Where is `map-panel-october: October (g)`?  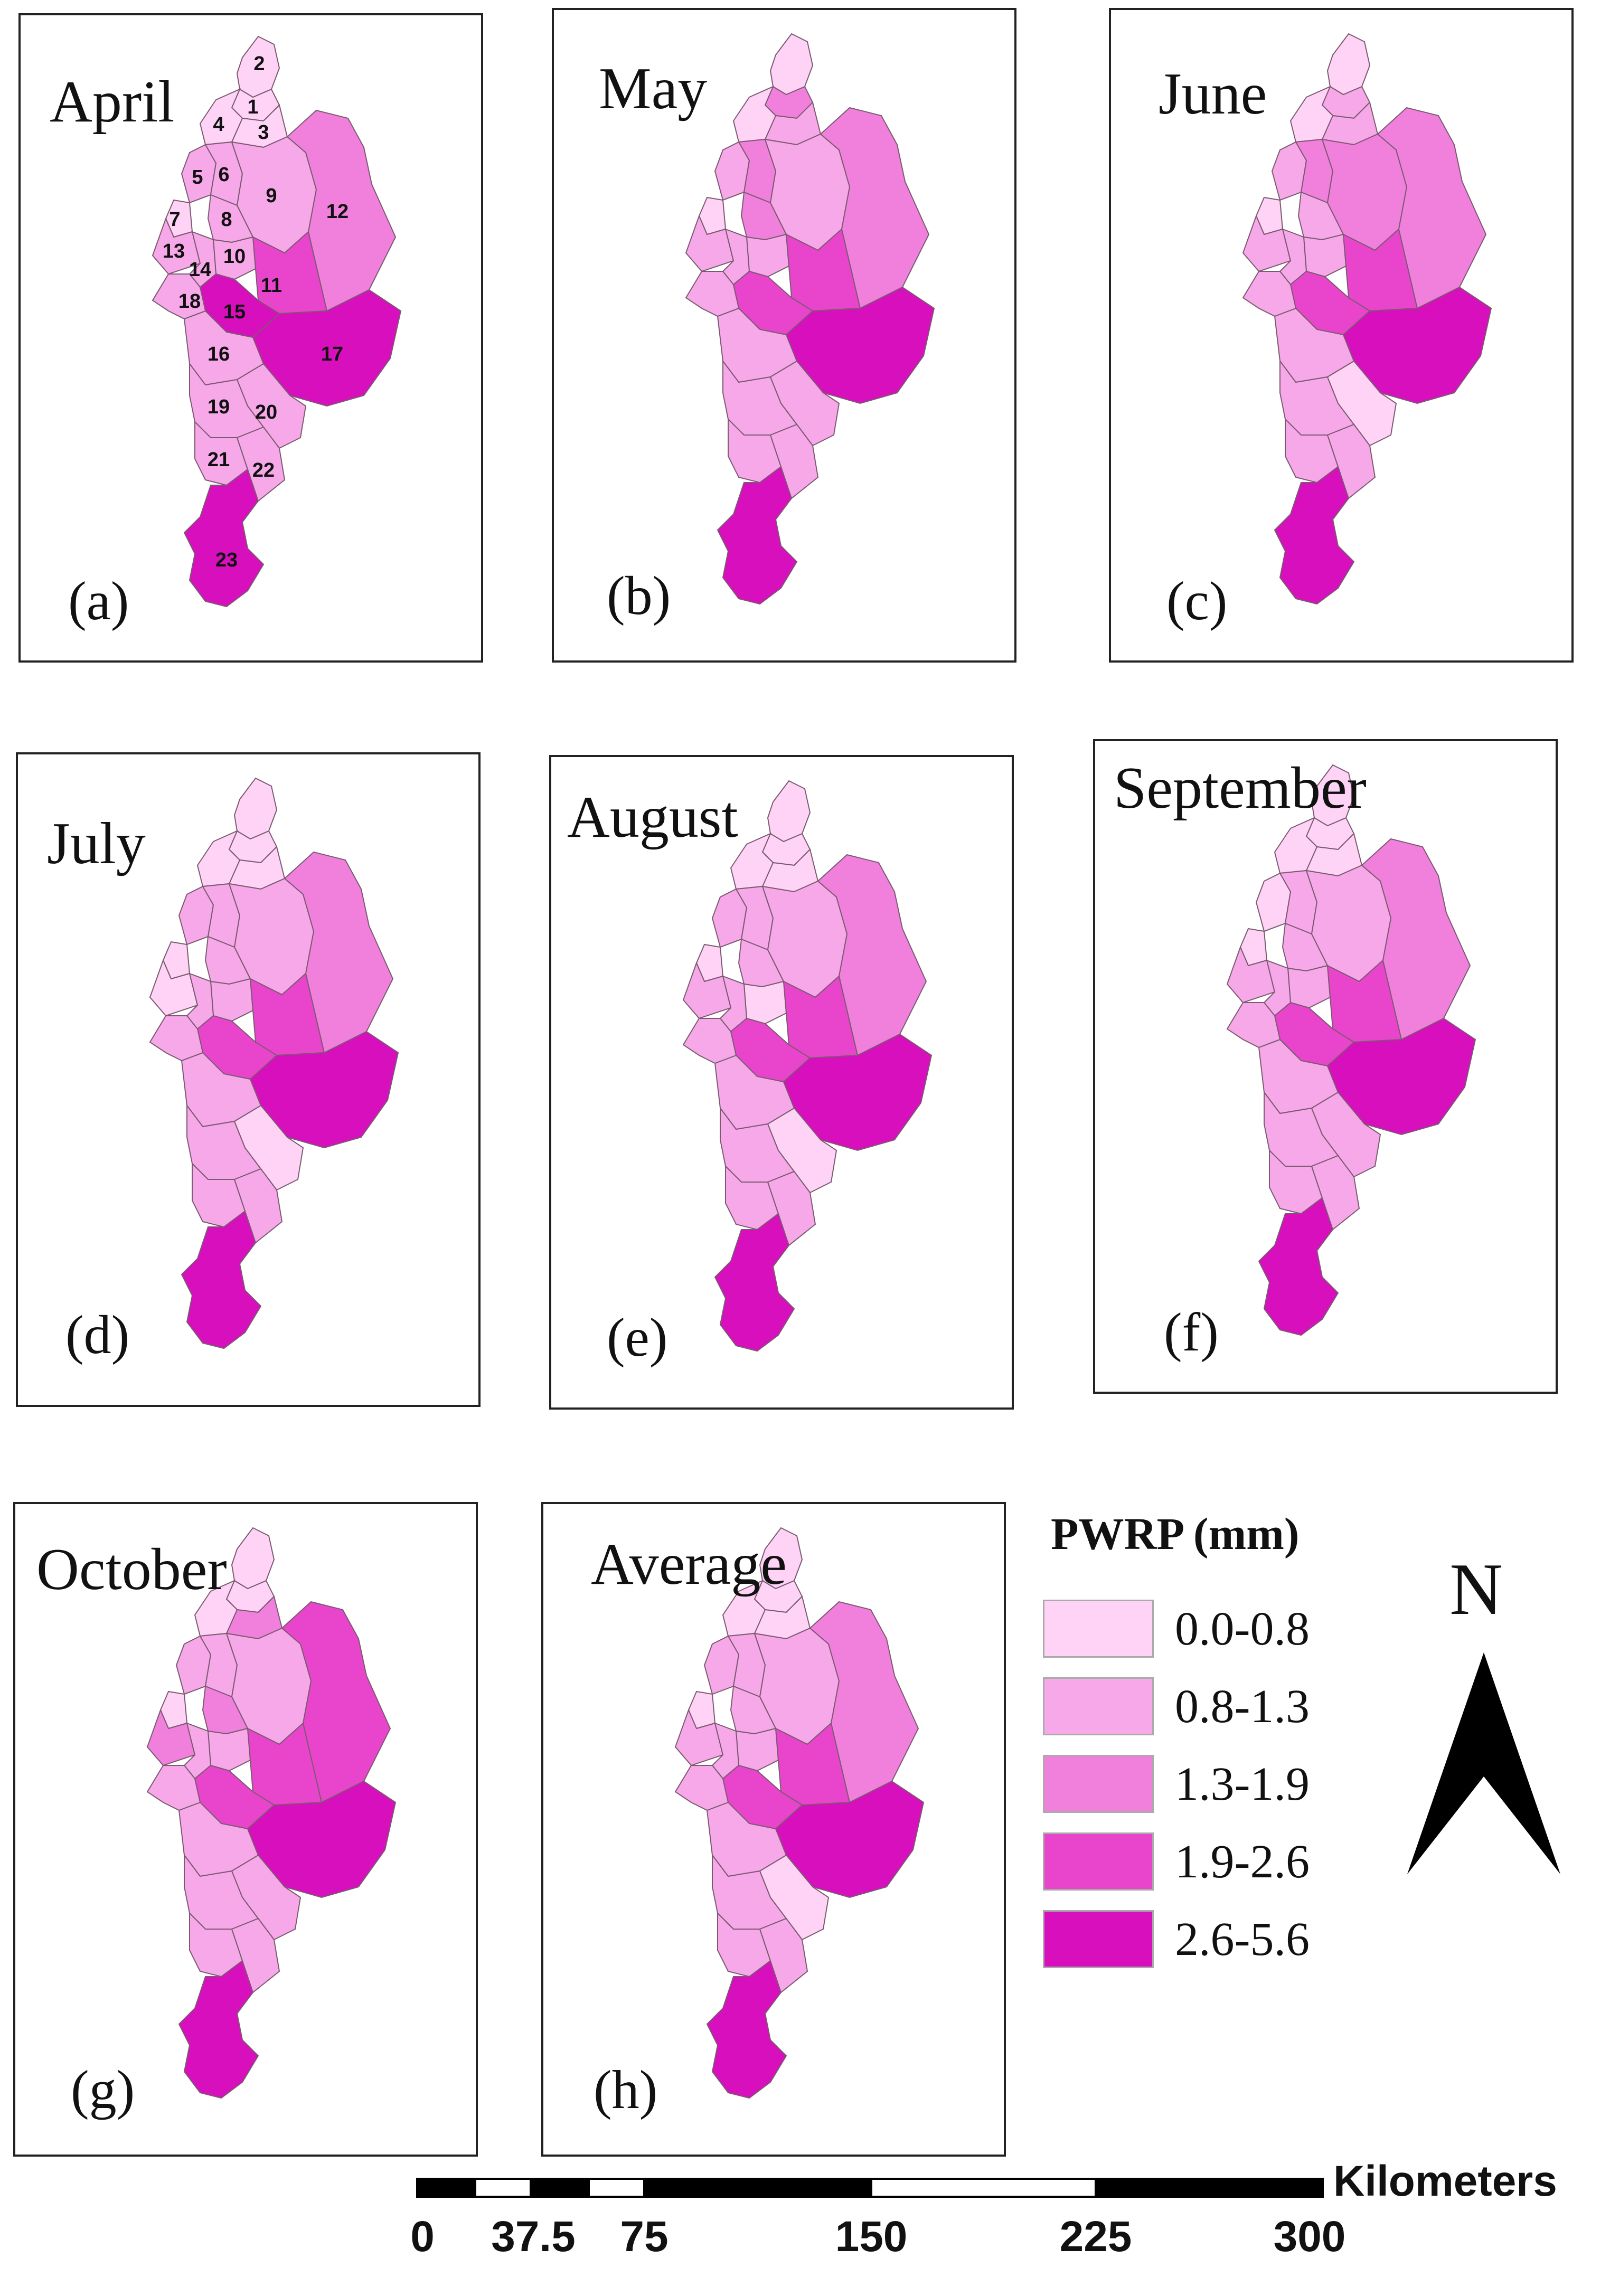 map-panel-october: October (g) is located at coordinates (245, 1829).